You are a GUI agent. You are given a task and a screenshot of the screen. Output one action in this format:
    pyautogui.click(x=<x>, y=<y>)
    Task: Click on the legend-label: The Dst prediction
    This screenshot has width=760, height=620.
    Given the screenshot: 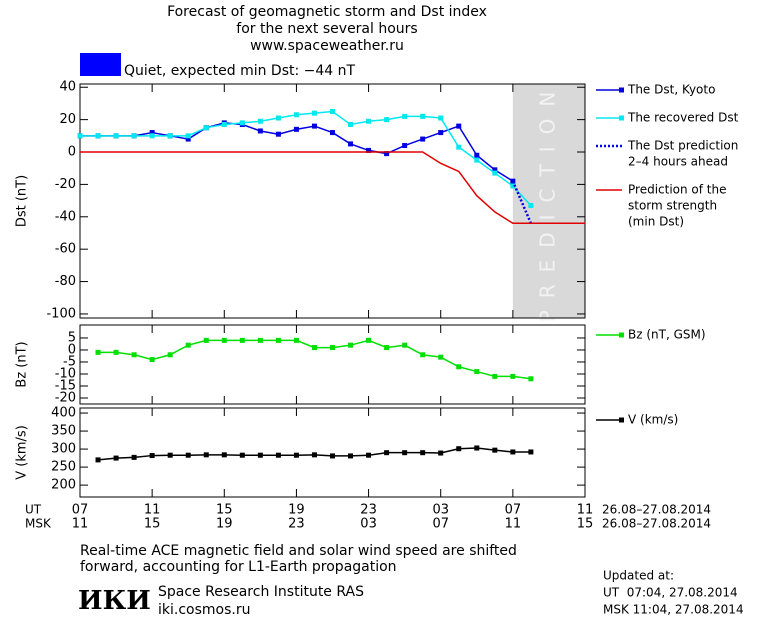 What is the action you would take?
    pyautogui.click(x=682, y=146)
    